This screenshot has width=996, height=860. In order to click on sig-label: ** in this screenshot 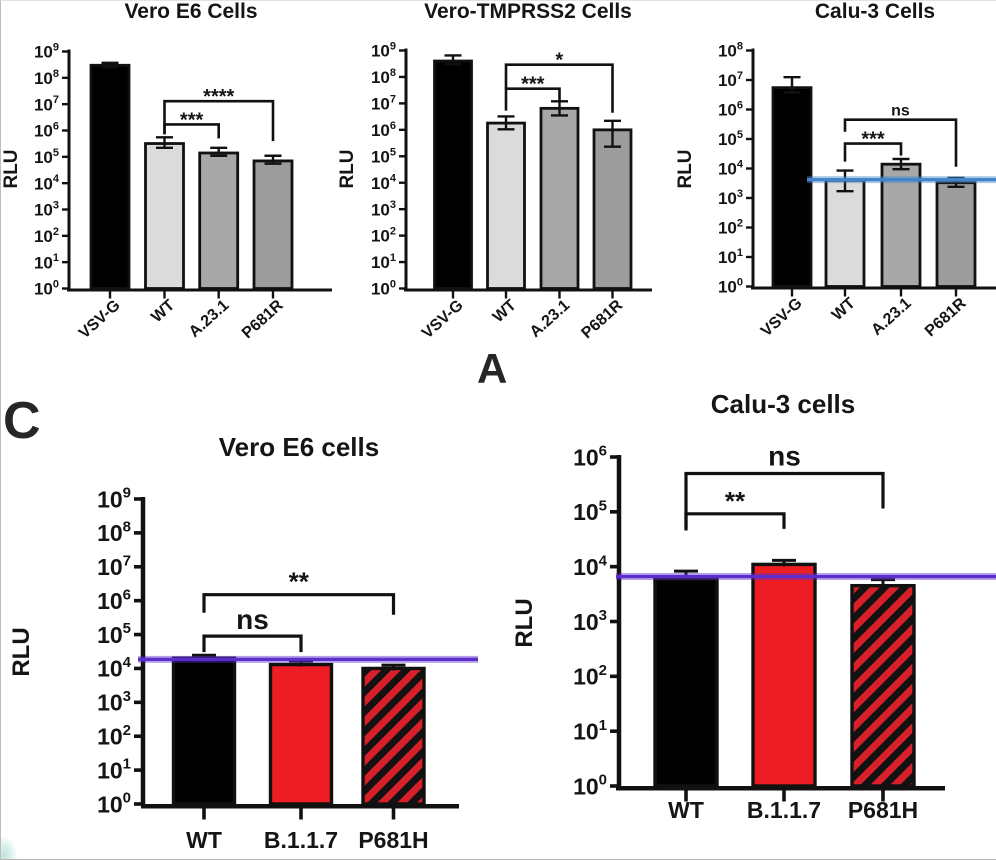, I will do `click(299, 582)`.